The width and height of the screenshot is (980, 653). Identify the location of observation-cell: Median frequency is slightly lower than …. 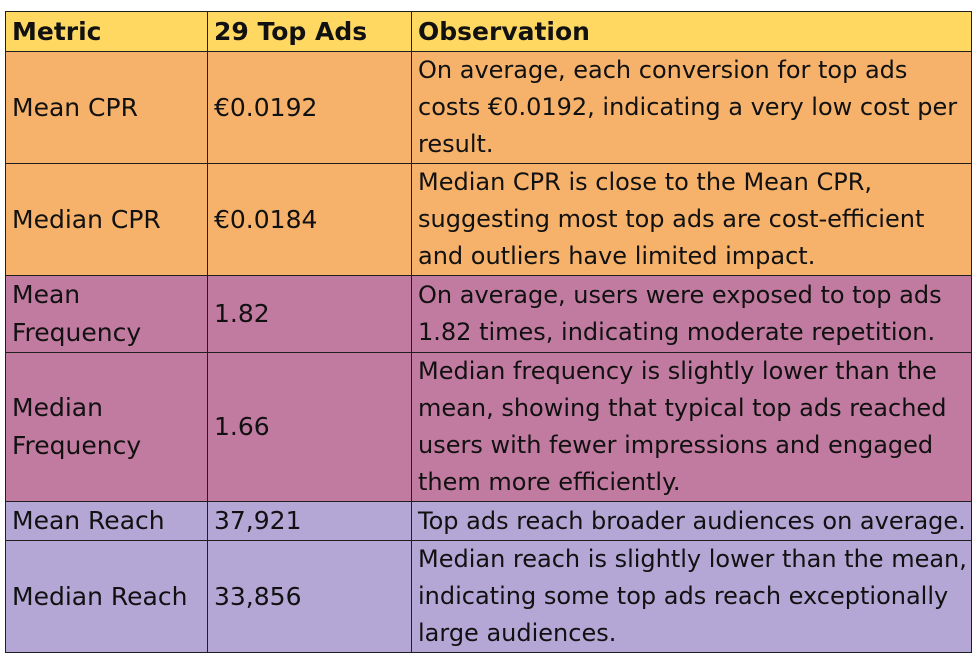
(691, 427).